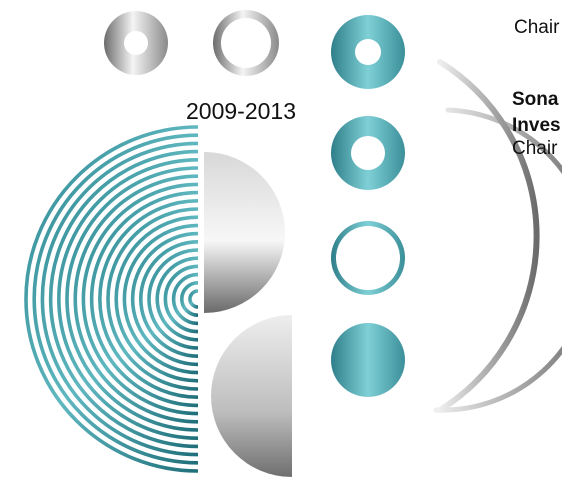 The height and width of the screenshot is (477, 562). I want to click on silver-arc-outer, so click(488, 236).